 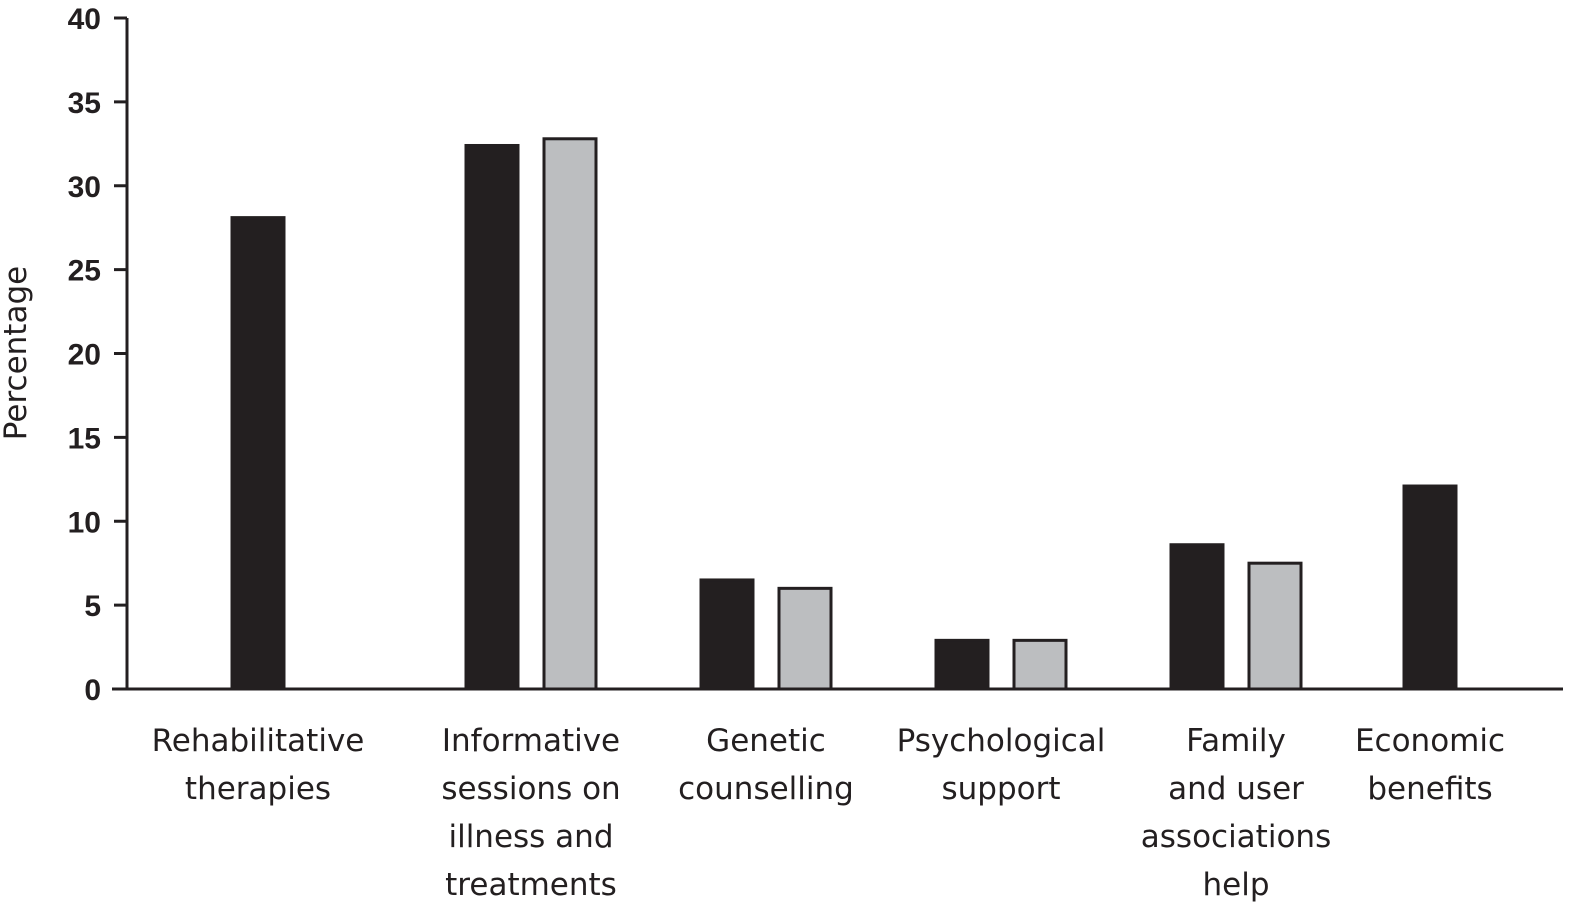 What do you see at coordinates (84, 19) in the screenshot?
I see `y-tick-label: 40` at bounding box center [84, 19].